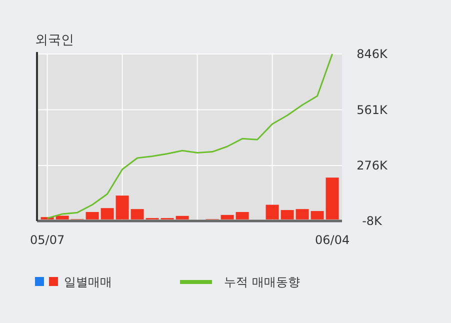 This screenshot has height=323, width=451. Describe the element at coordinates (88, 282) in the screenshot. I see `legend-label: 일별매매` at that location.